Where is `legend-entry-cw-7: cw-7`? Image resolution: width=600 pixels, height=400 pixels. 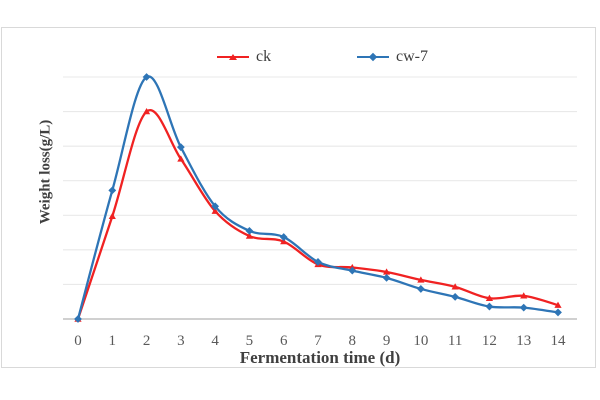
legend-entry-cw-7: cw-7 is located at coordinates (392, 57).